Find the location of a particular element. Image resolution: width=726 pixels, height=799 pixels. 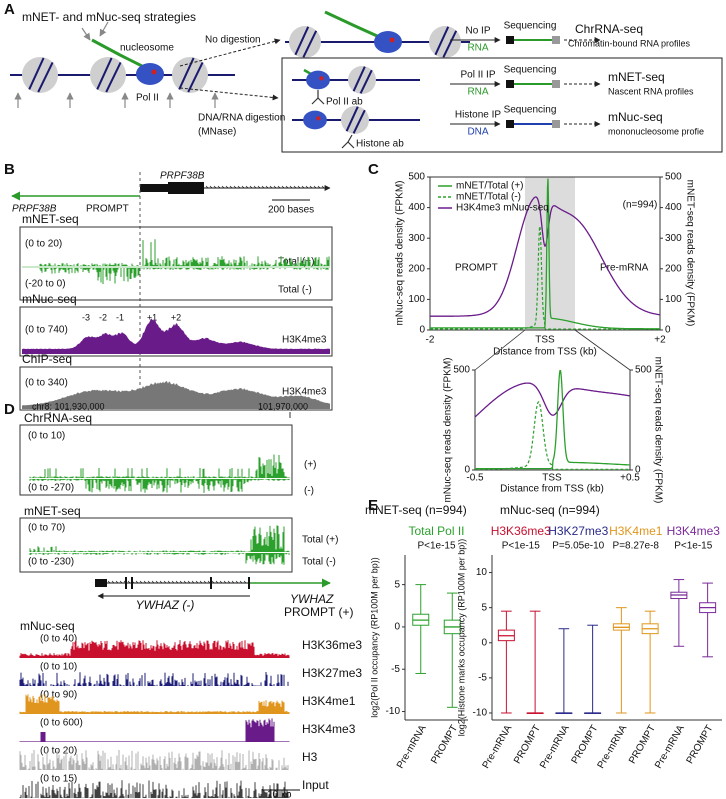

method-name: mNuc-seq is located at coordinates (635, 117).